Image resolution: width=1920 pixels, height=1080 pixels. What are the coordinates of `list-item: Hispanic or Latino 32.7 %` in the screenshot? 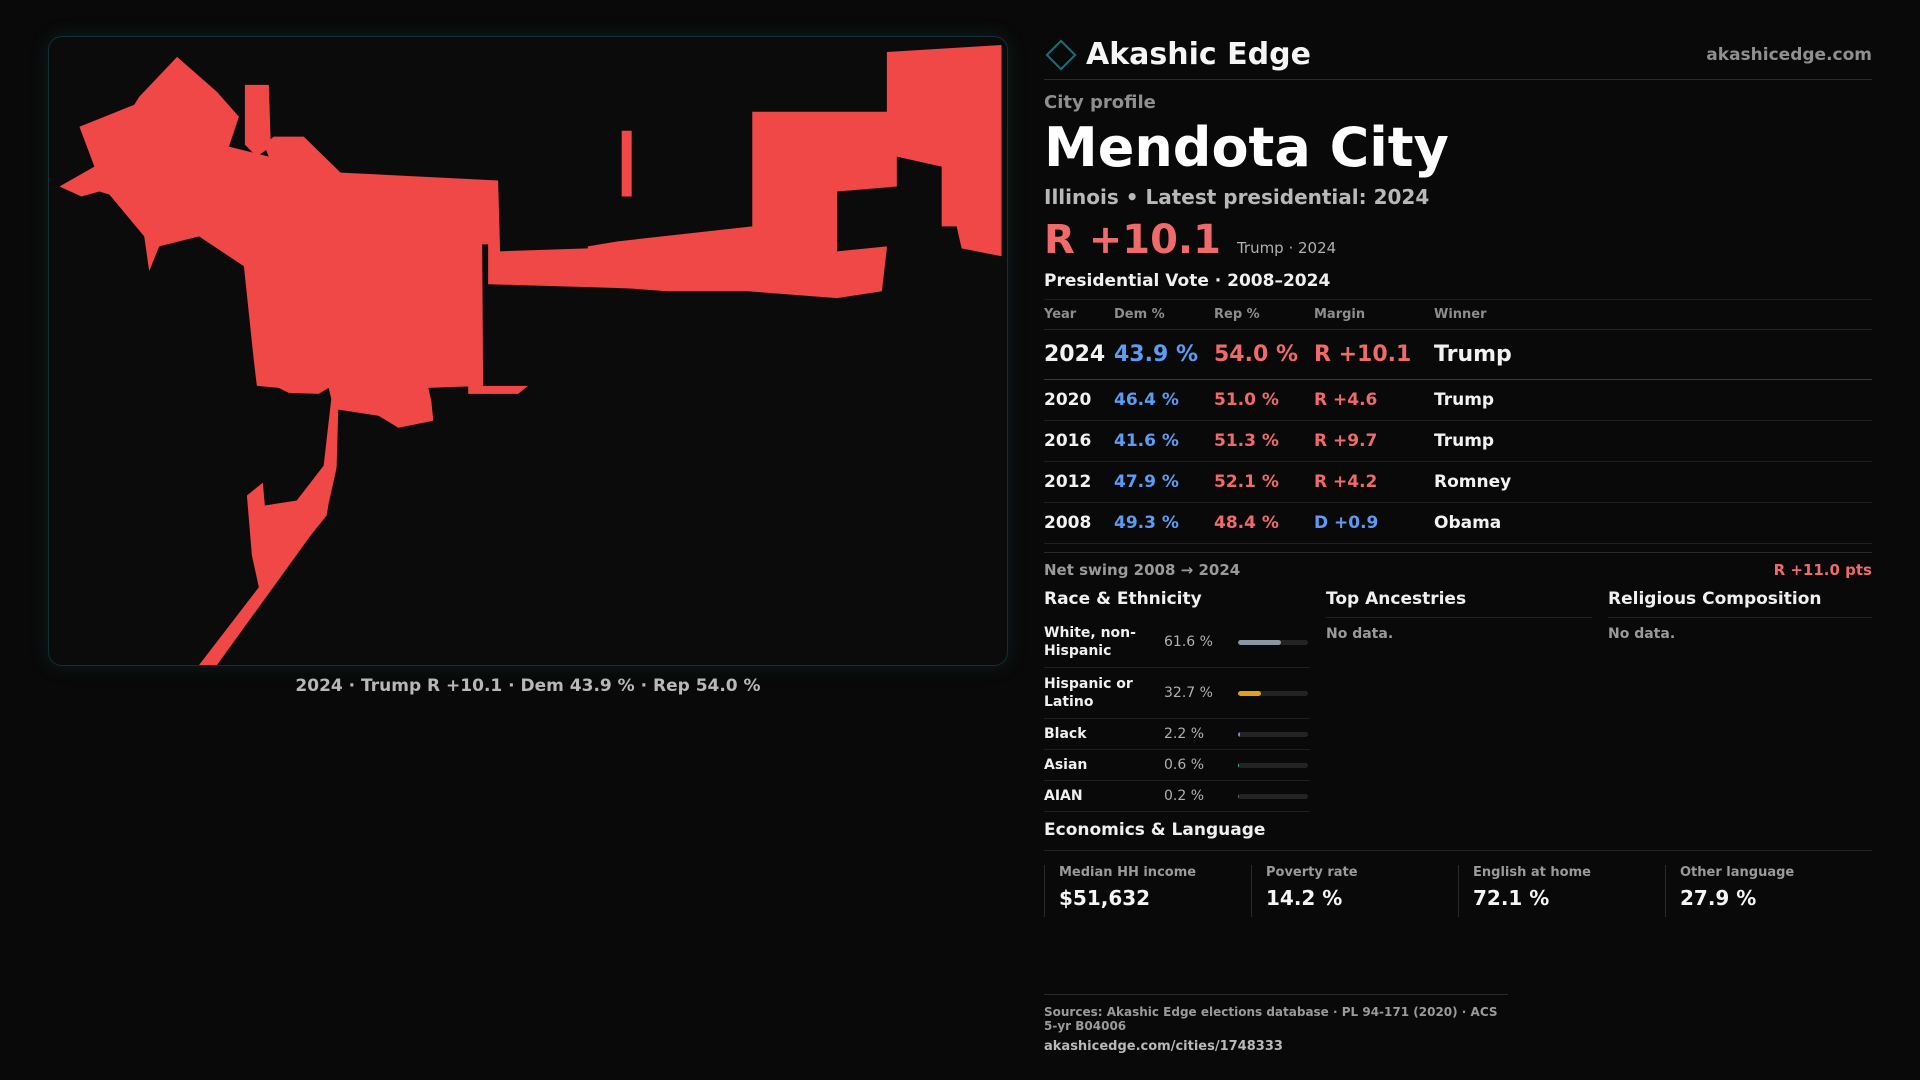 It's located at (1177, 693).